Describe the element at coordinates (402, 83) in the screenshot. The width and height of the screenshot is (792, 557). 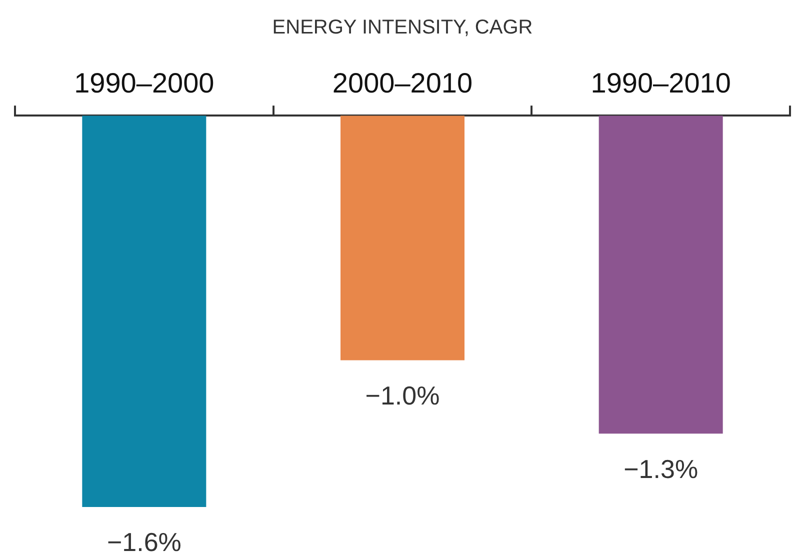
I see `x-tick-label: 2000–2010` at that location.